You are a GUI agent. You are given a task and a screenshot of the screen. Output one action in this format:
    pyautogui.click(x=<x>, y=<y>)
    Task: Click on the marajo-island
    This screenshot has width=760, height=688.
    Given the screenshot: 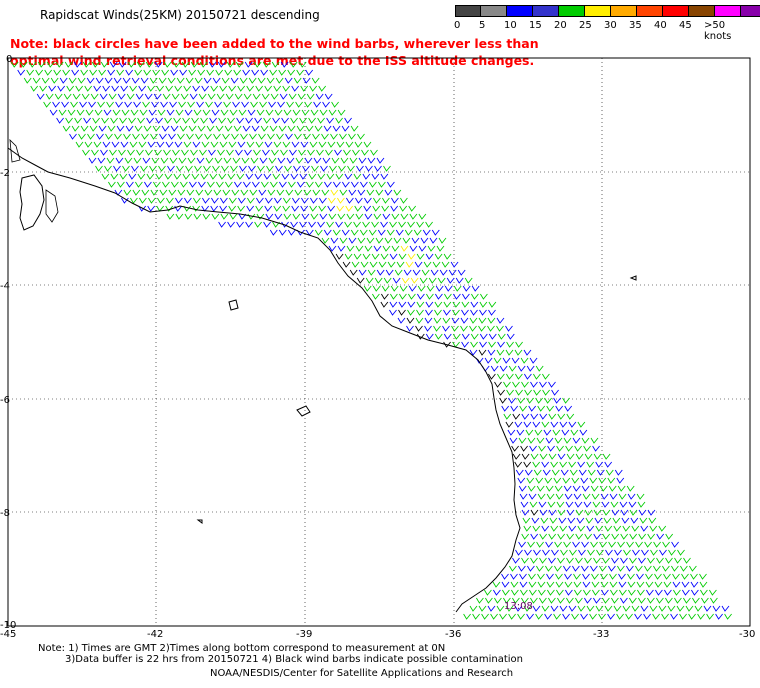 What is the action you would take?
    pyautogui.click(x=32, y=202)
    